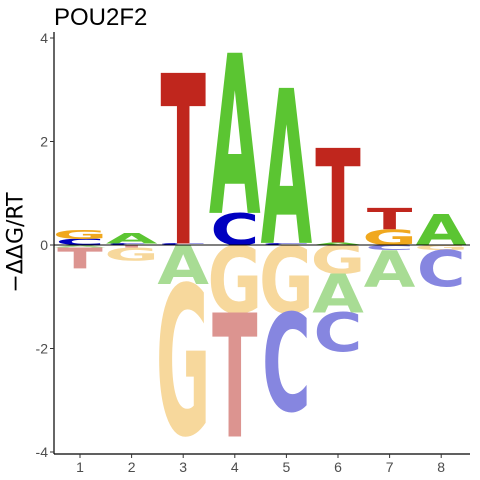 Image resolution: width=480 pixels, height=480 pixels. Describe the element at coordinates (42, 349) in the screenshot. I see `y-tick-label: -2` at that location.